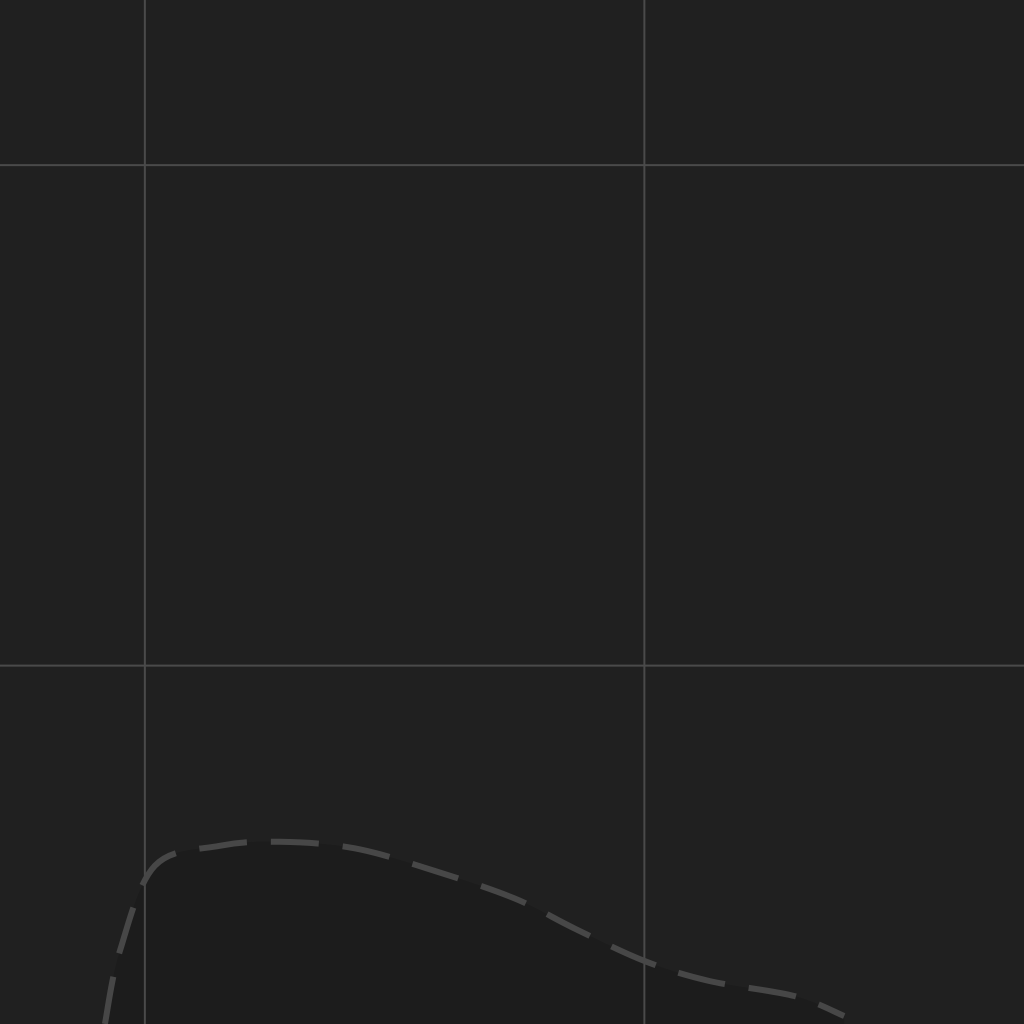 The width and height of the screenshot is (1024, 1024). I want to click on series-0-area, so click(474, 932).